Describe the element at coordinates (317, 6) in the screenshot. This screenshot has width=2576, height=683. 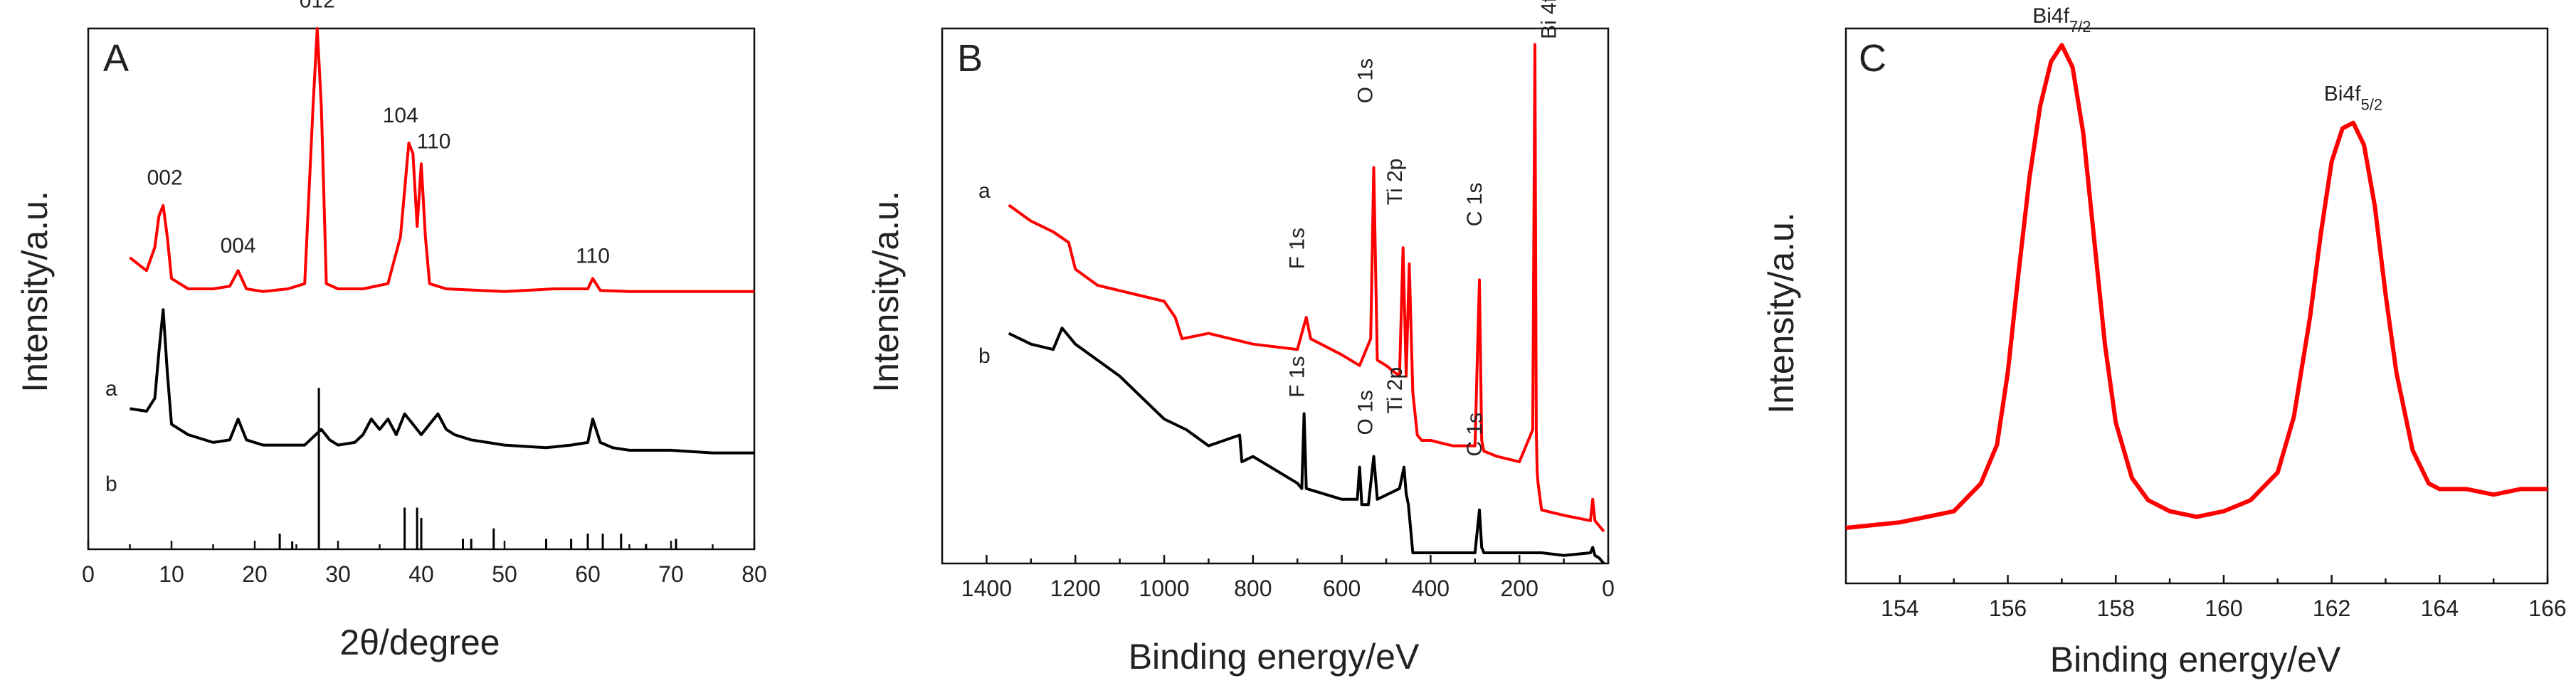
I see `panel-a-peak-label: 012` at that location.